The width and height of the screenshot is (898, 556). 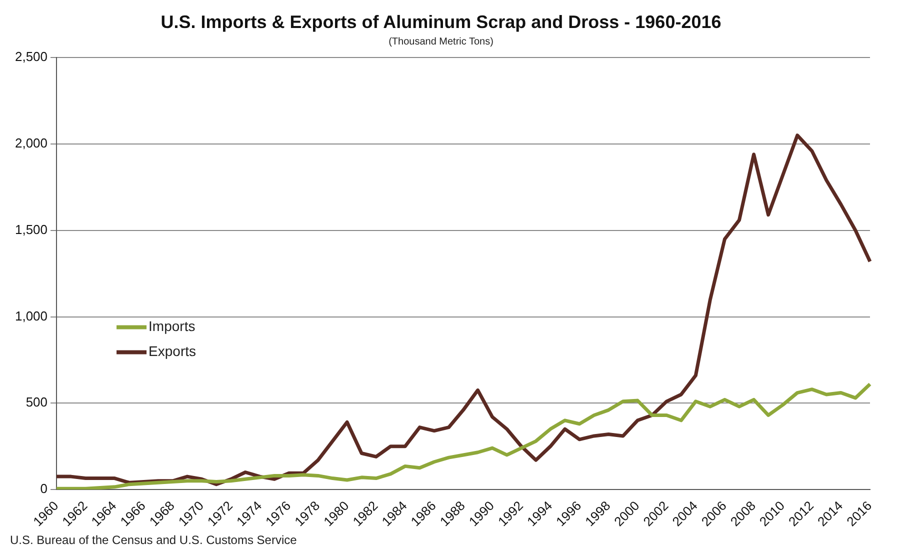 What do you see at coordinates (172, 351) in the screenshot?
I see `legend-label: Exports` at bounding box center [172, 351].